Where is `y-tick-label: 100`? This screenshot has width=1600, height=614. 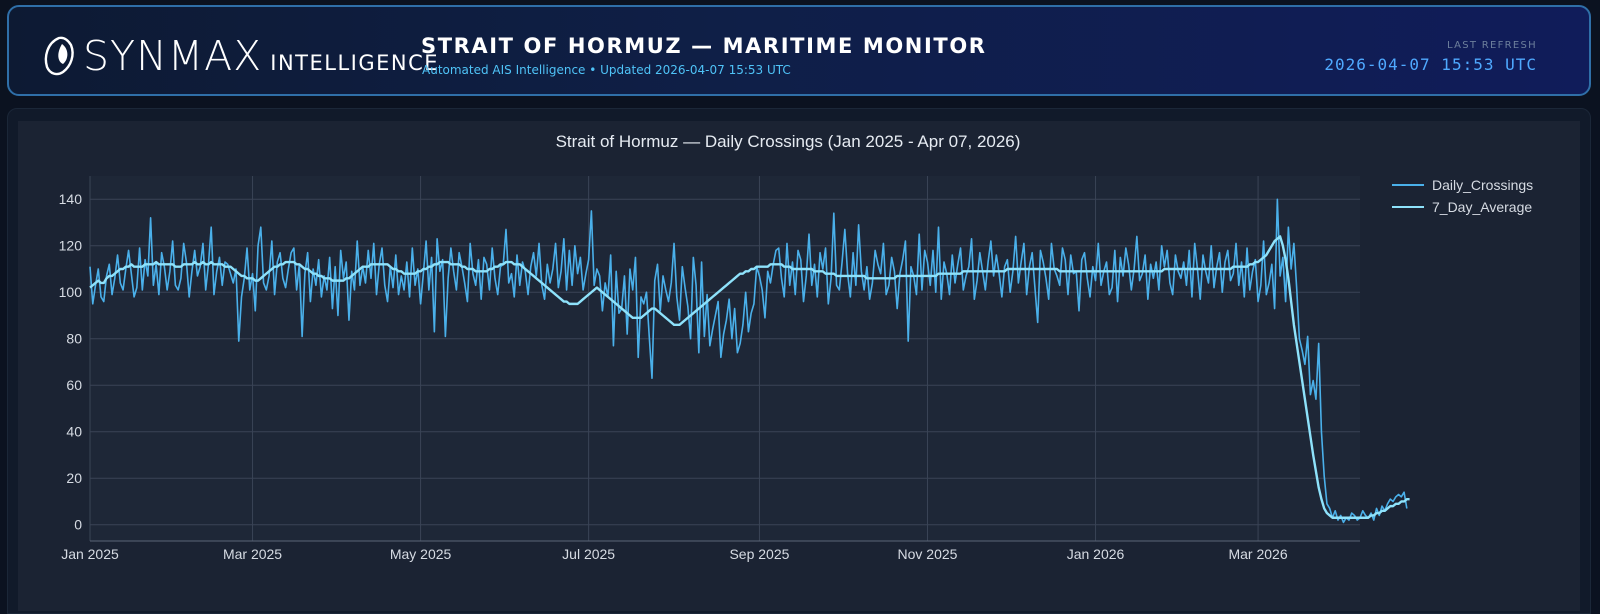 y-tick-label: 100 is located at coordinates (71, 292).